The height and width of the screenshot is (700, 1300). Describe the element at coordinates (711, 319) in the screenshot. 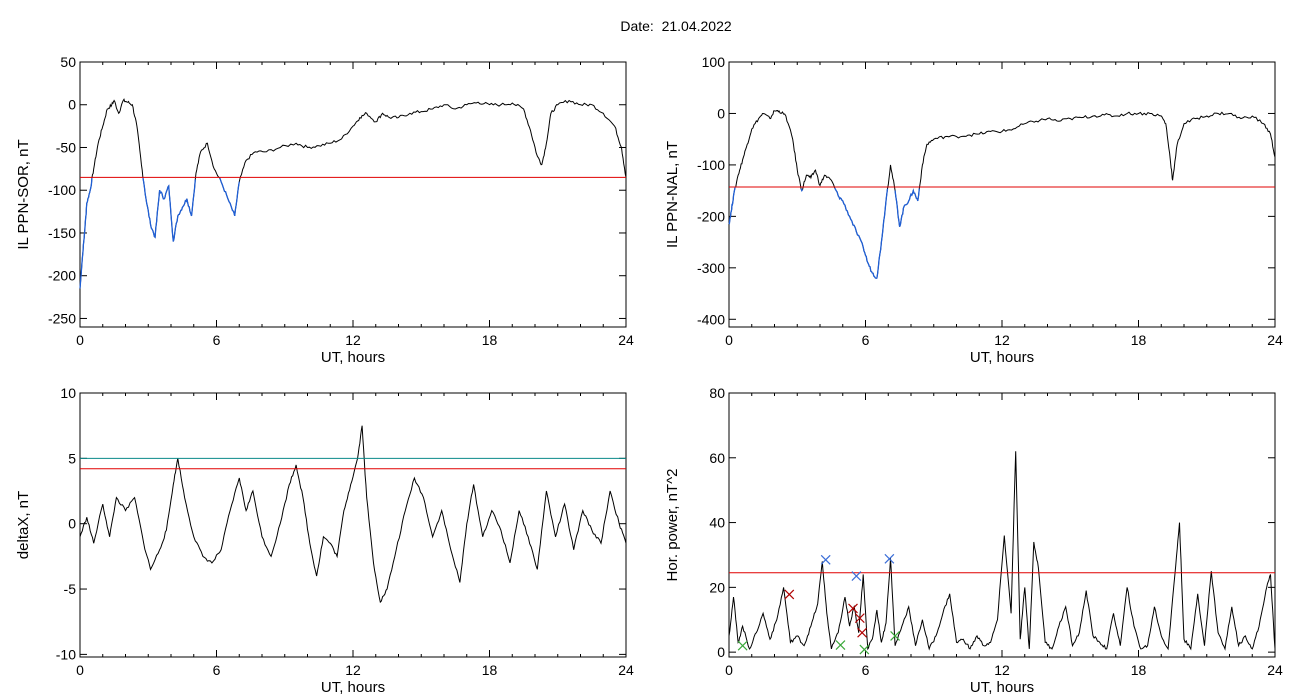

I see `y-tick-label: -400` at that location.